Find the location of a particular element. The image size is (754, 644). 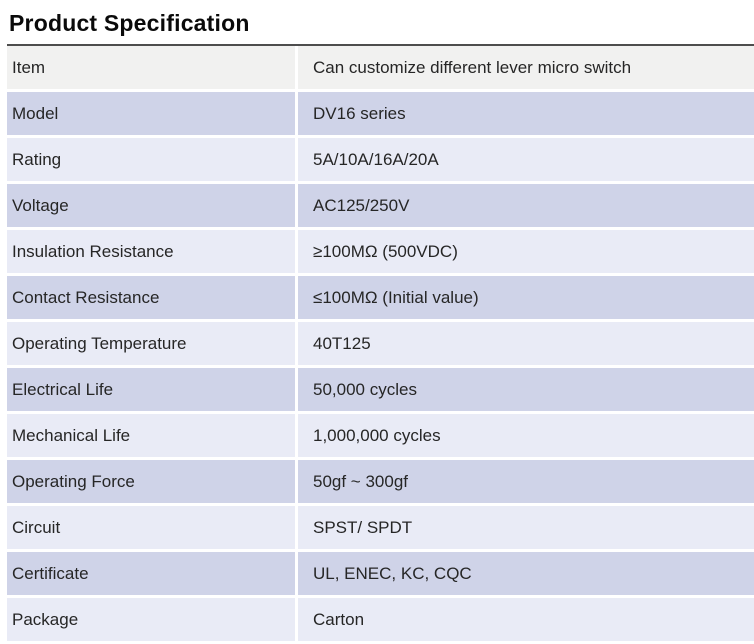

spec-label-cell: Insulation Resistance is located at coordinates (151, 251).